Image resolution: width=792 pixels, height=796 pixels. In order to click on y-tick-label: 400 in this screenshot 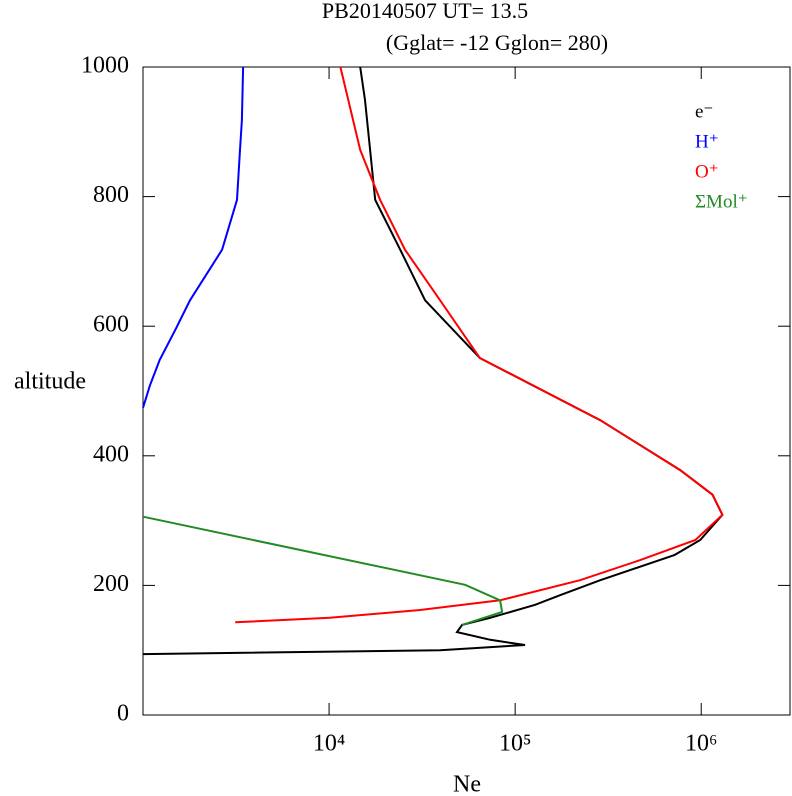, I will do `click(111, 454)`.